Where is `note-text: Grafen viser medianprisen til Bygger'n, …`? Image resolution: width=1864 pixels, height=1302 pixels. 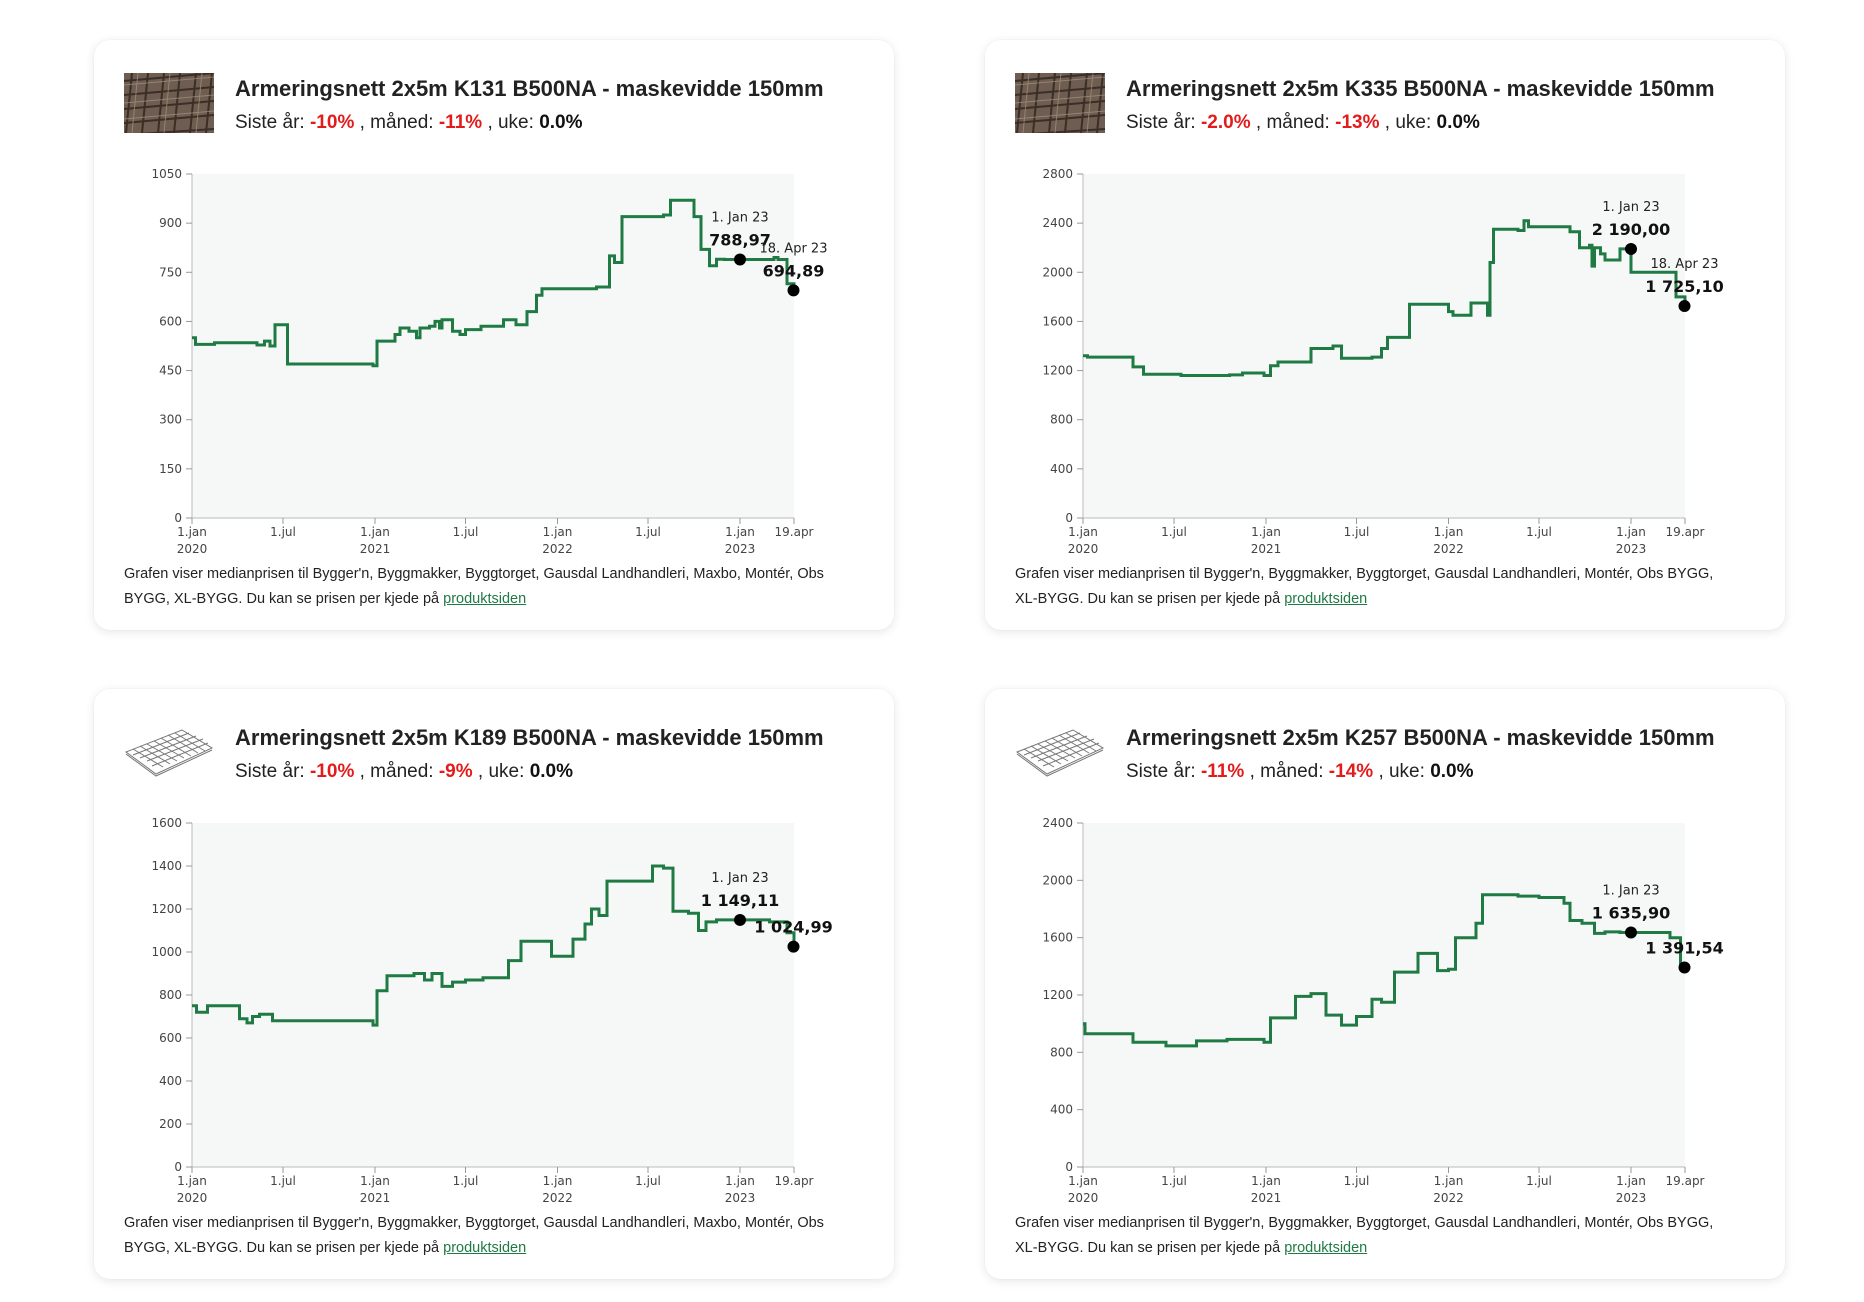
note-text: Grafen viser medianprisen til Bygger'n, … is located at coordinates (1364, 586).